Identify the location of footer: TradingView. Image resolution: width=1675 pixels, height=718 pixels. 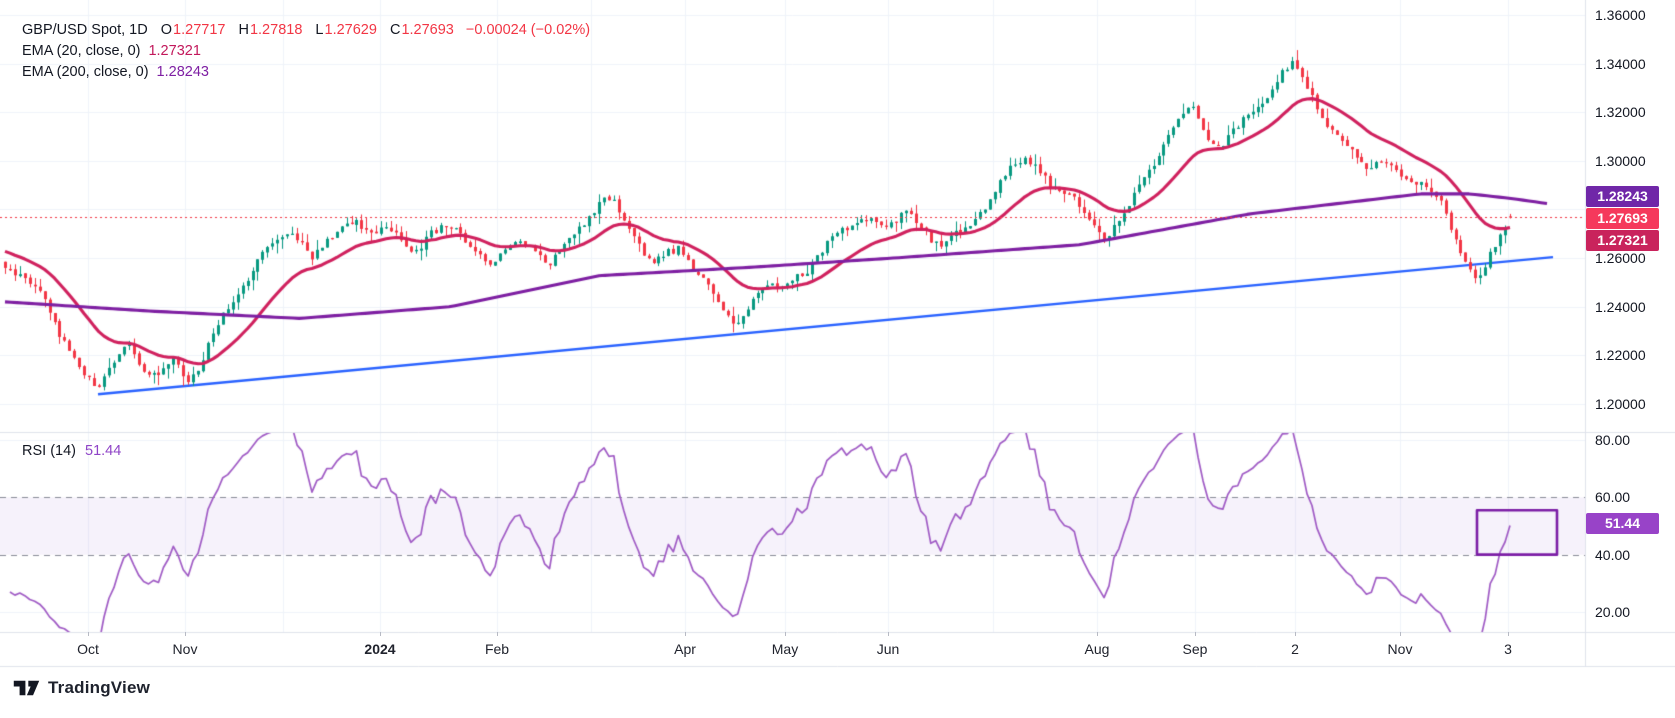
(81, 688).